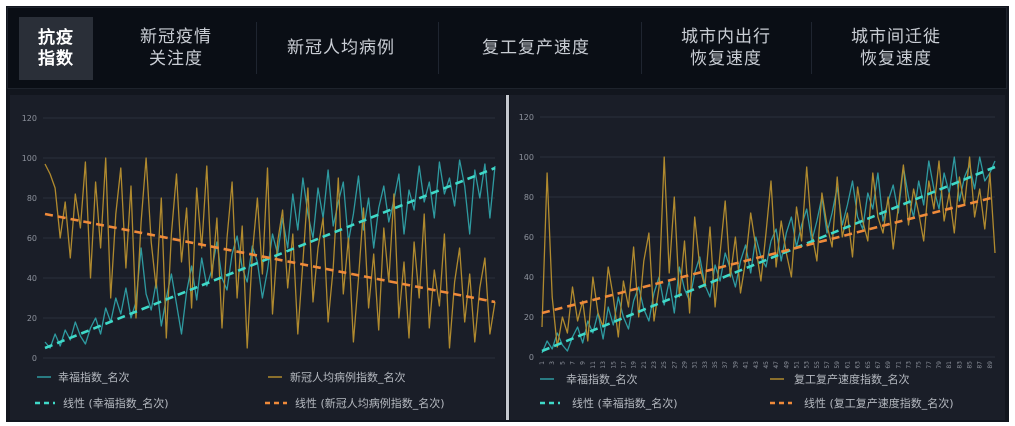  Describe the element at coordinates (896, 48) in the screenshot. I see `tab-intercity-migration-recovery: 城市间迁徙 恢复速度` at that location.